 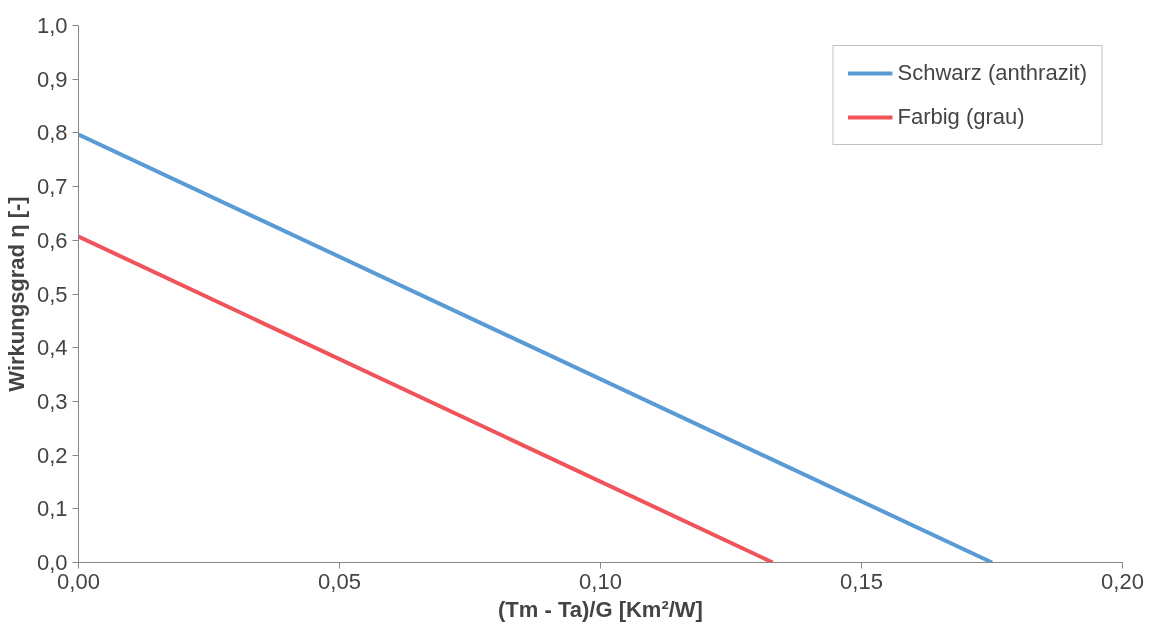 What do you see at coordinates (16, 294) in the screenshot?
I see `y-axis-title: Wirkungsgrad η [-]` at bounding box center [16, 294].